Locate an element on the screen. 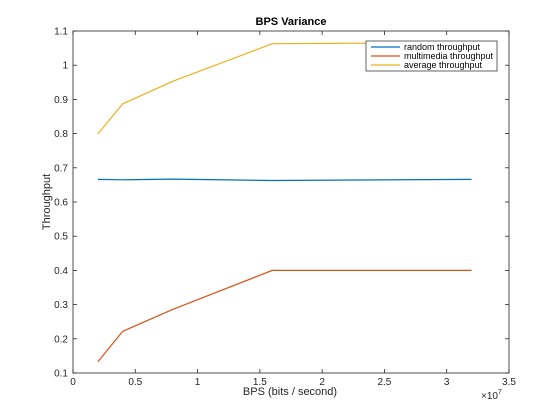 The image size is (560, 420). y-tick-label: 1 is located at coordinates (65, 66).